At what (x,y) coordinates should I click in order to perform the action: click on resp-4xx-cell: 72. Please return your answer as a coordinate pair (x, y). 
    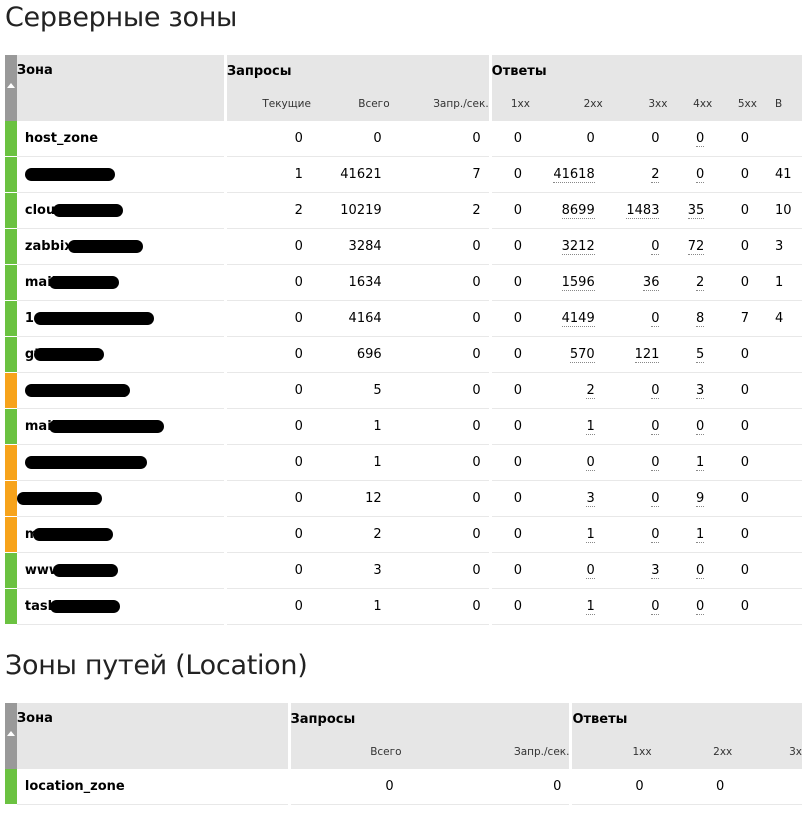
    Looking at the image, I should click on (690, 246).